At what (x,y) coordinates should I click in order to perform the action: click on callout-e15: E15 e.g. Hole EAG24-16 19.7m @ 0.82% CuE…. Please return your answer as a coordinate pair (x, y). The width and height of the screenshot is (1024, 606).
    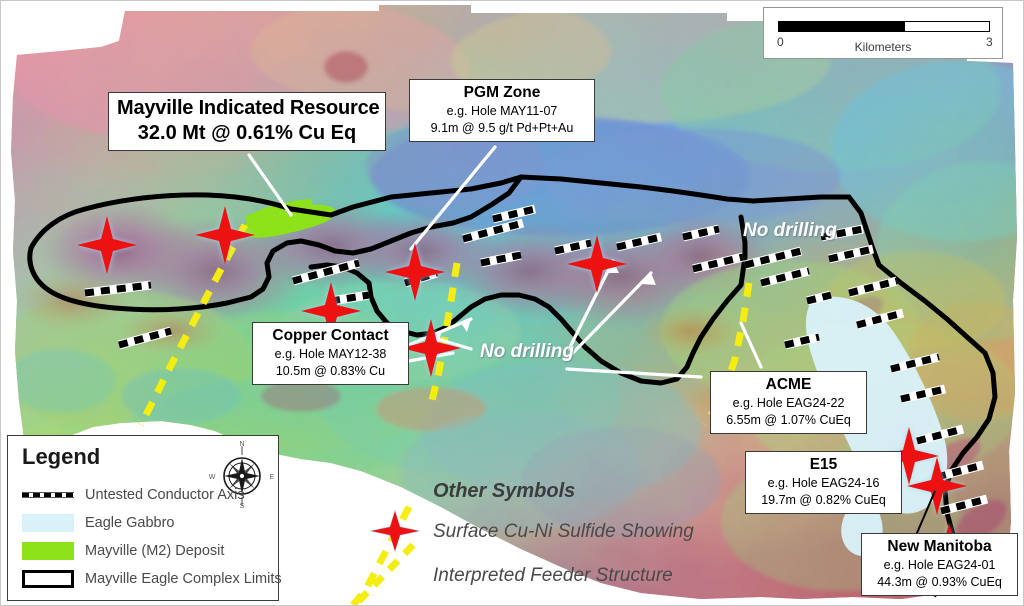
    Looking at the image, I should click on (823, 482).